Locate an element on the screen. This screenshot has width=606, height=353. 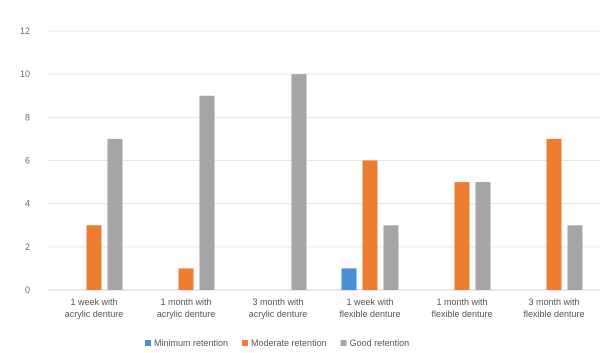
y-tick-label: 4 is located at coordinates (27, 204).